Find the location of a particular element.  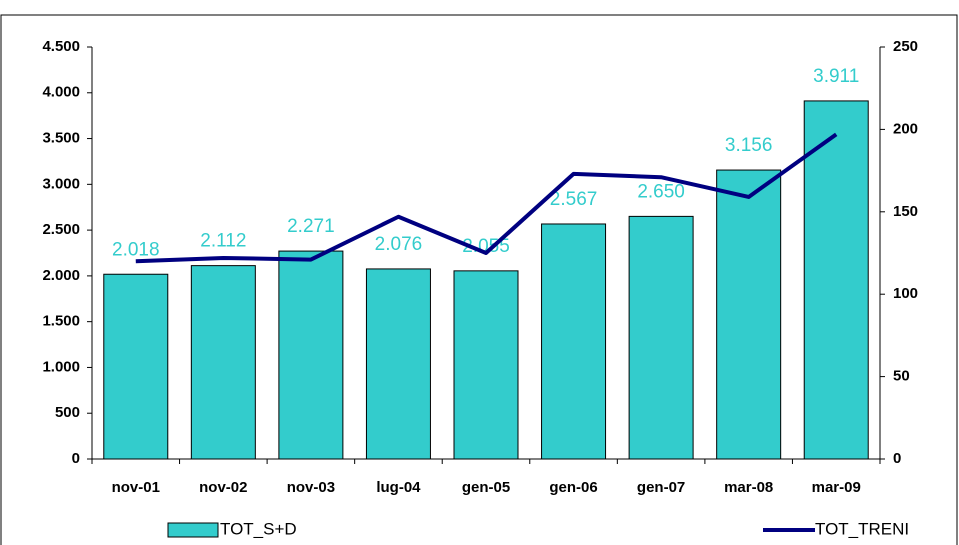

y-tick-label: 2.000 is located at coordinates (61, 275).